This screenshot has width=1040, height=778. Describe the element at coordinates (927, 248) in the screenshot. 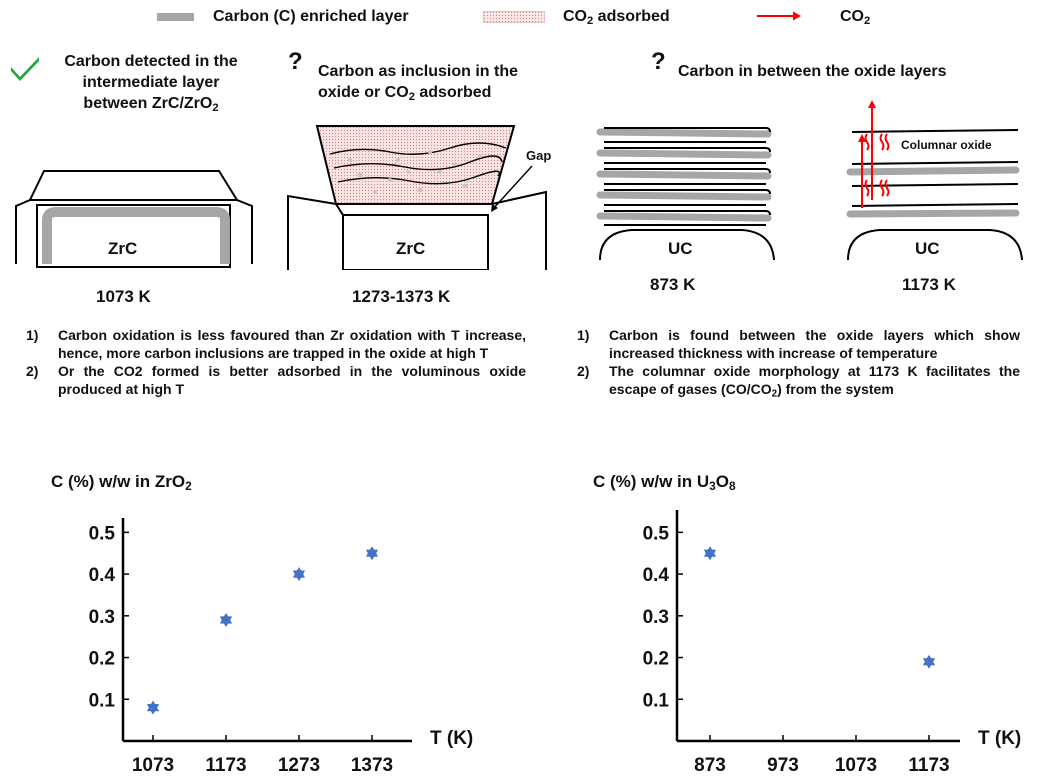

I see `uc-1173-substrate-label: UC` at that location.